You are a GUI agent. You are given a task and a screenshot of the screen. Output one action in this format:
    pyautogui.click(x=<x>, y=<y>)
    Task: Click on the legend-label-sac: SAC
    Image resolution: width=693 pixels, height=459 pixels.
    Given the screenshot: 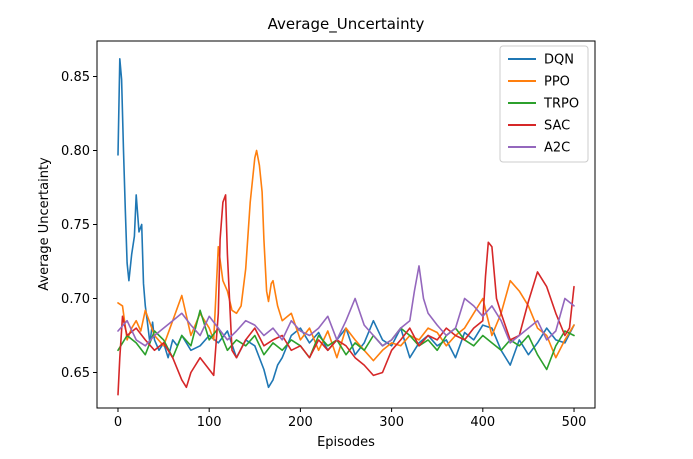 What is the action you would take?
    pyautogui.click(x=557, y=126)
    